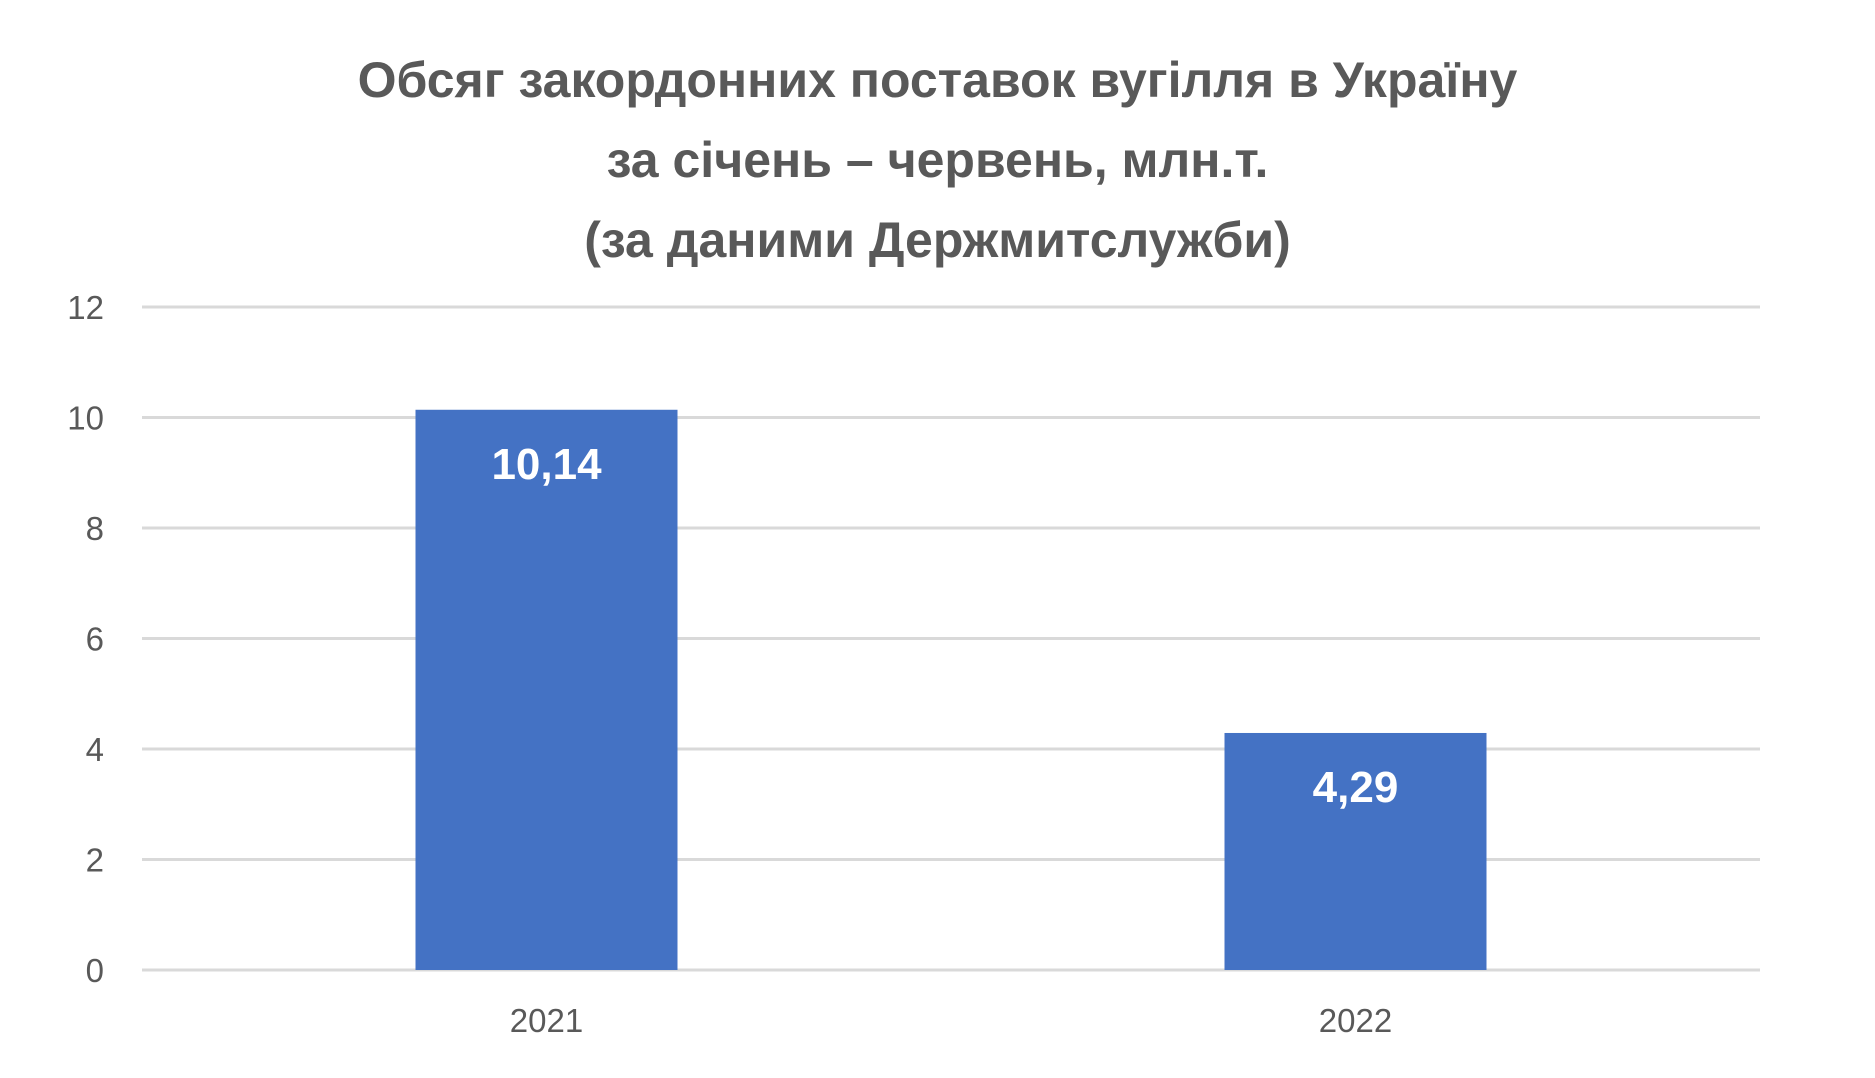 Image resolution: width=1875 pixels, height=1078 pixels. I want to click on chart-title-line-2: за січень – червень, млн.т., so click(937, 160).